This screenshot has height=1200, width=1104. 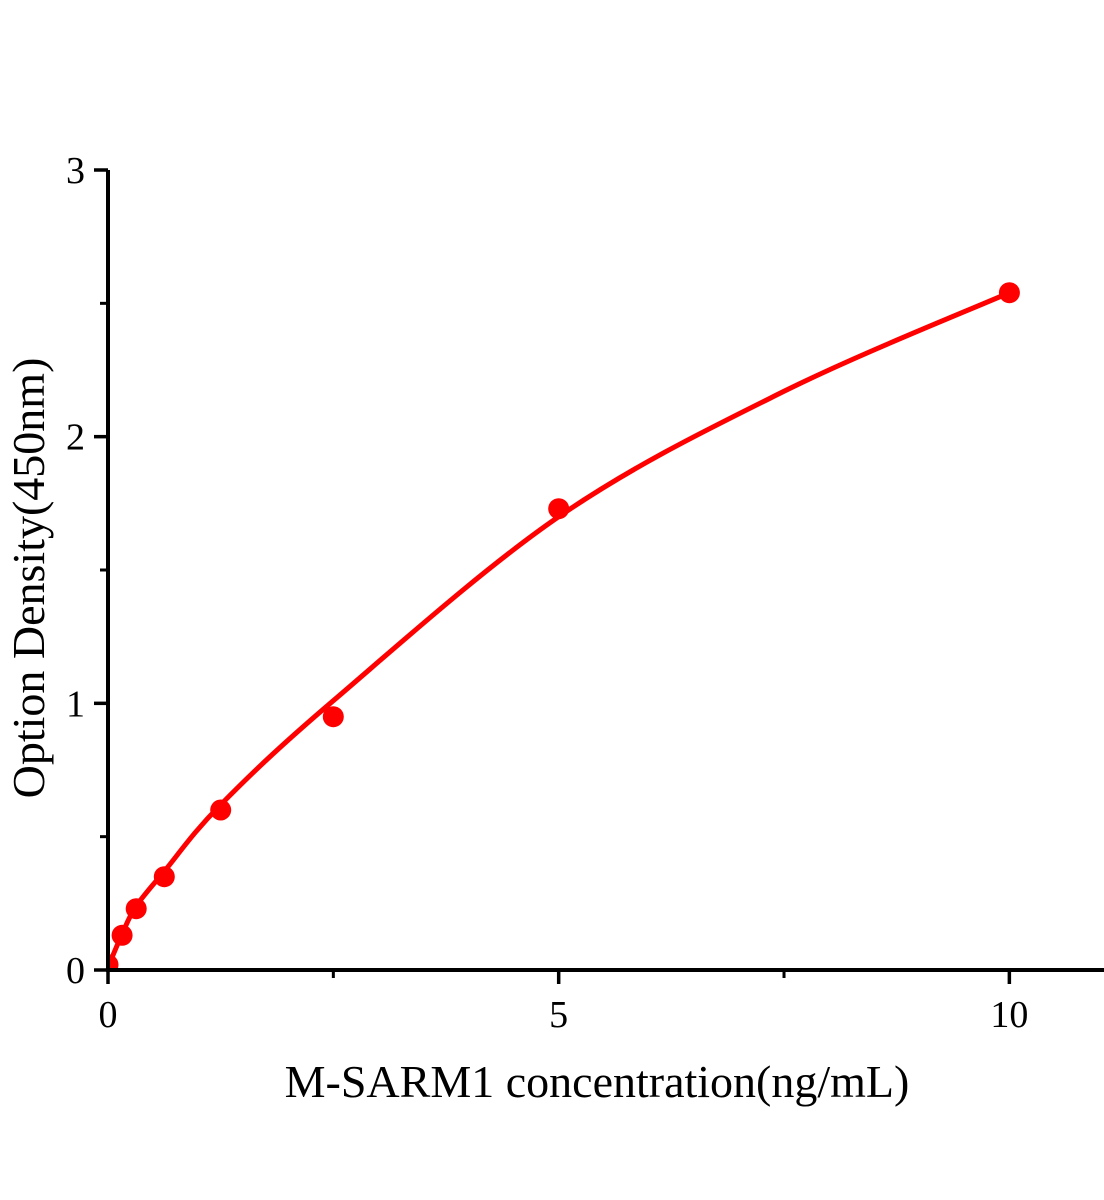 I want to click on x-tick-label: 10, so click(x=1009, y=1015).